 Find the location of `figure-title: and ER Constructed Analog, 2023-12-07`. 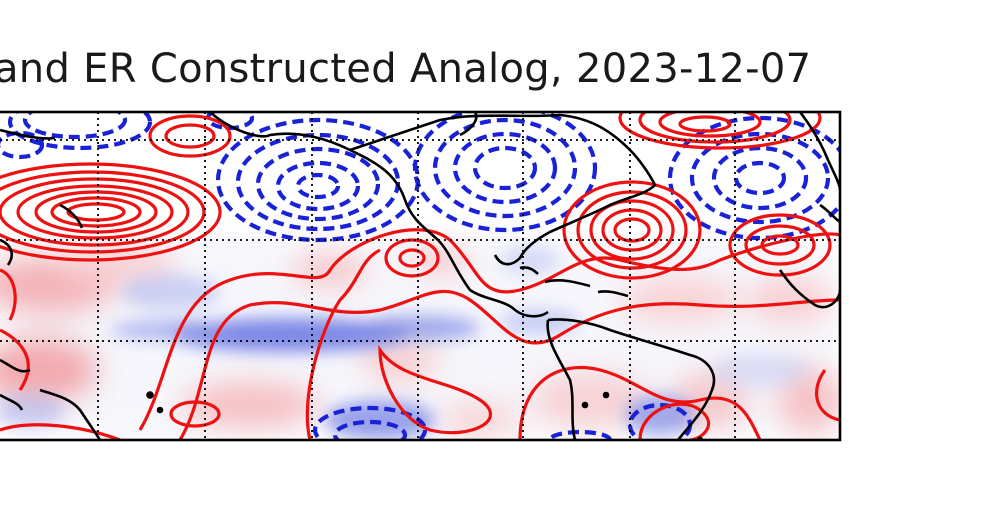

figure-title: and ER Constructed Analog, 2023-12-07 is located at coordinates (406, 69).